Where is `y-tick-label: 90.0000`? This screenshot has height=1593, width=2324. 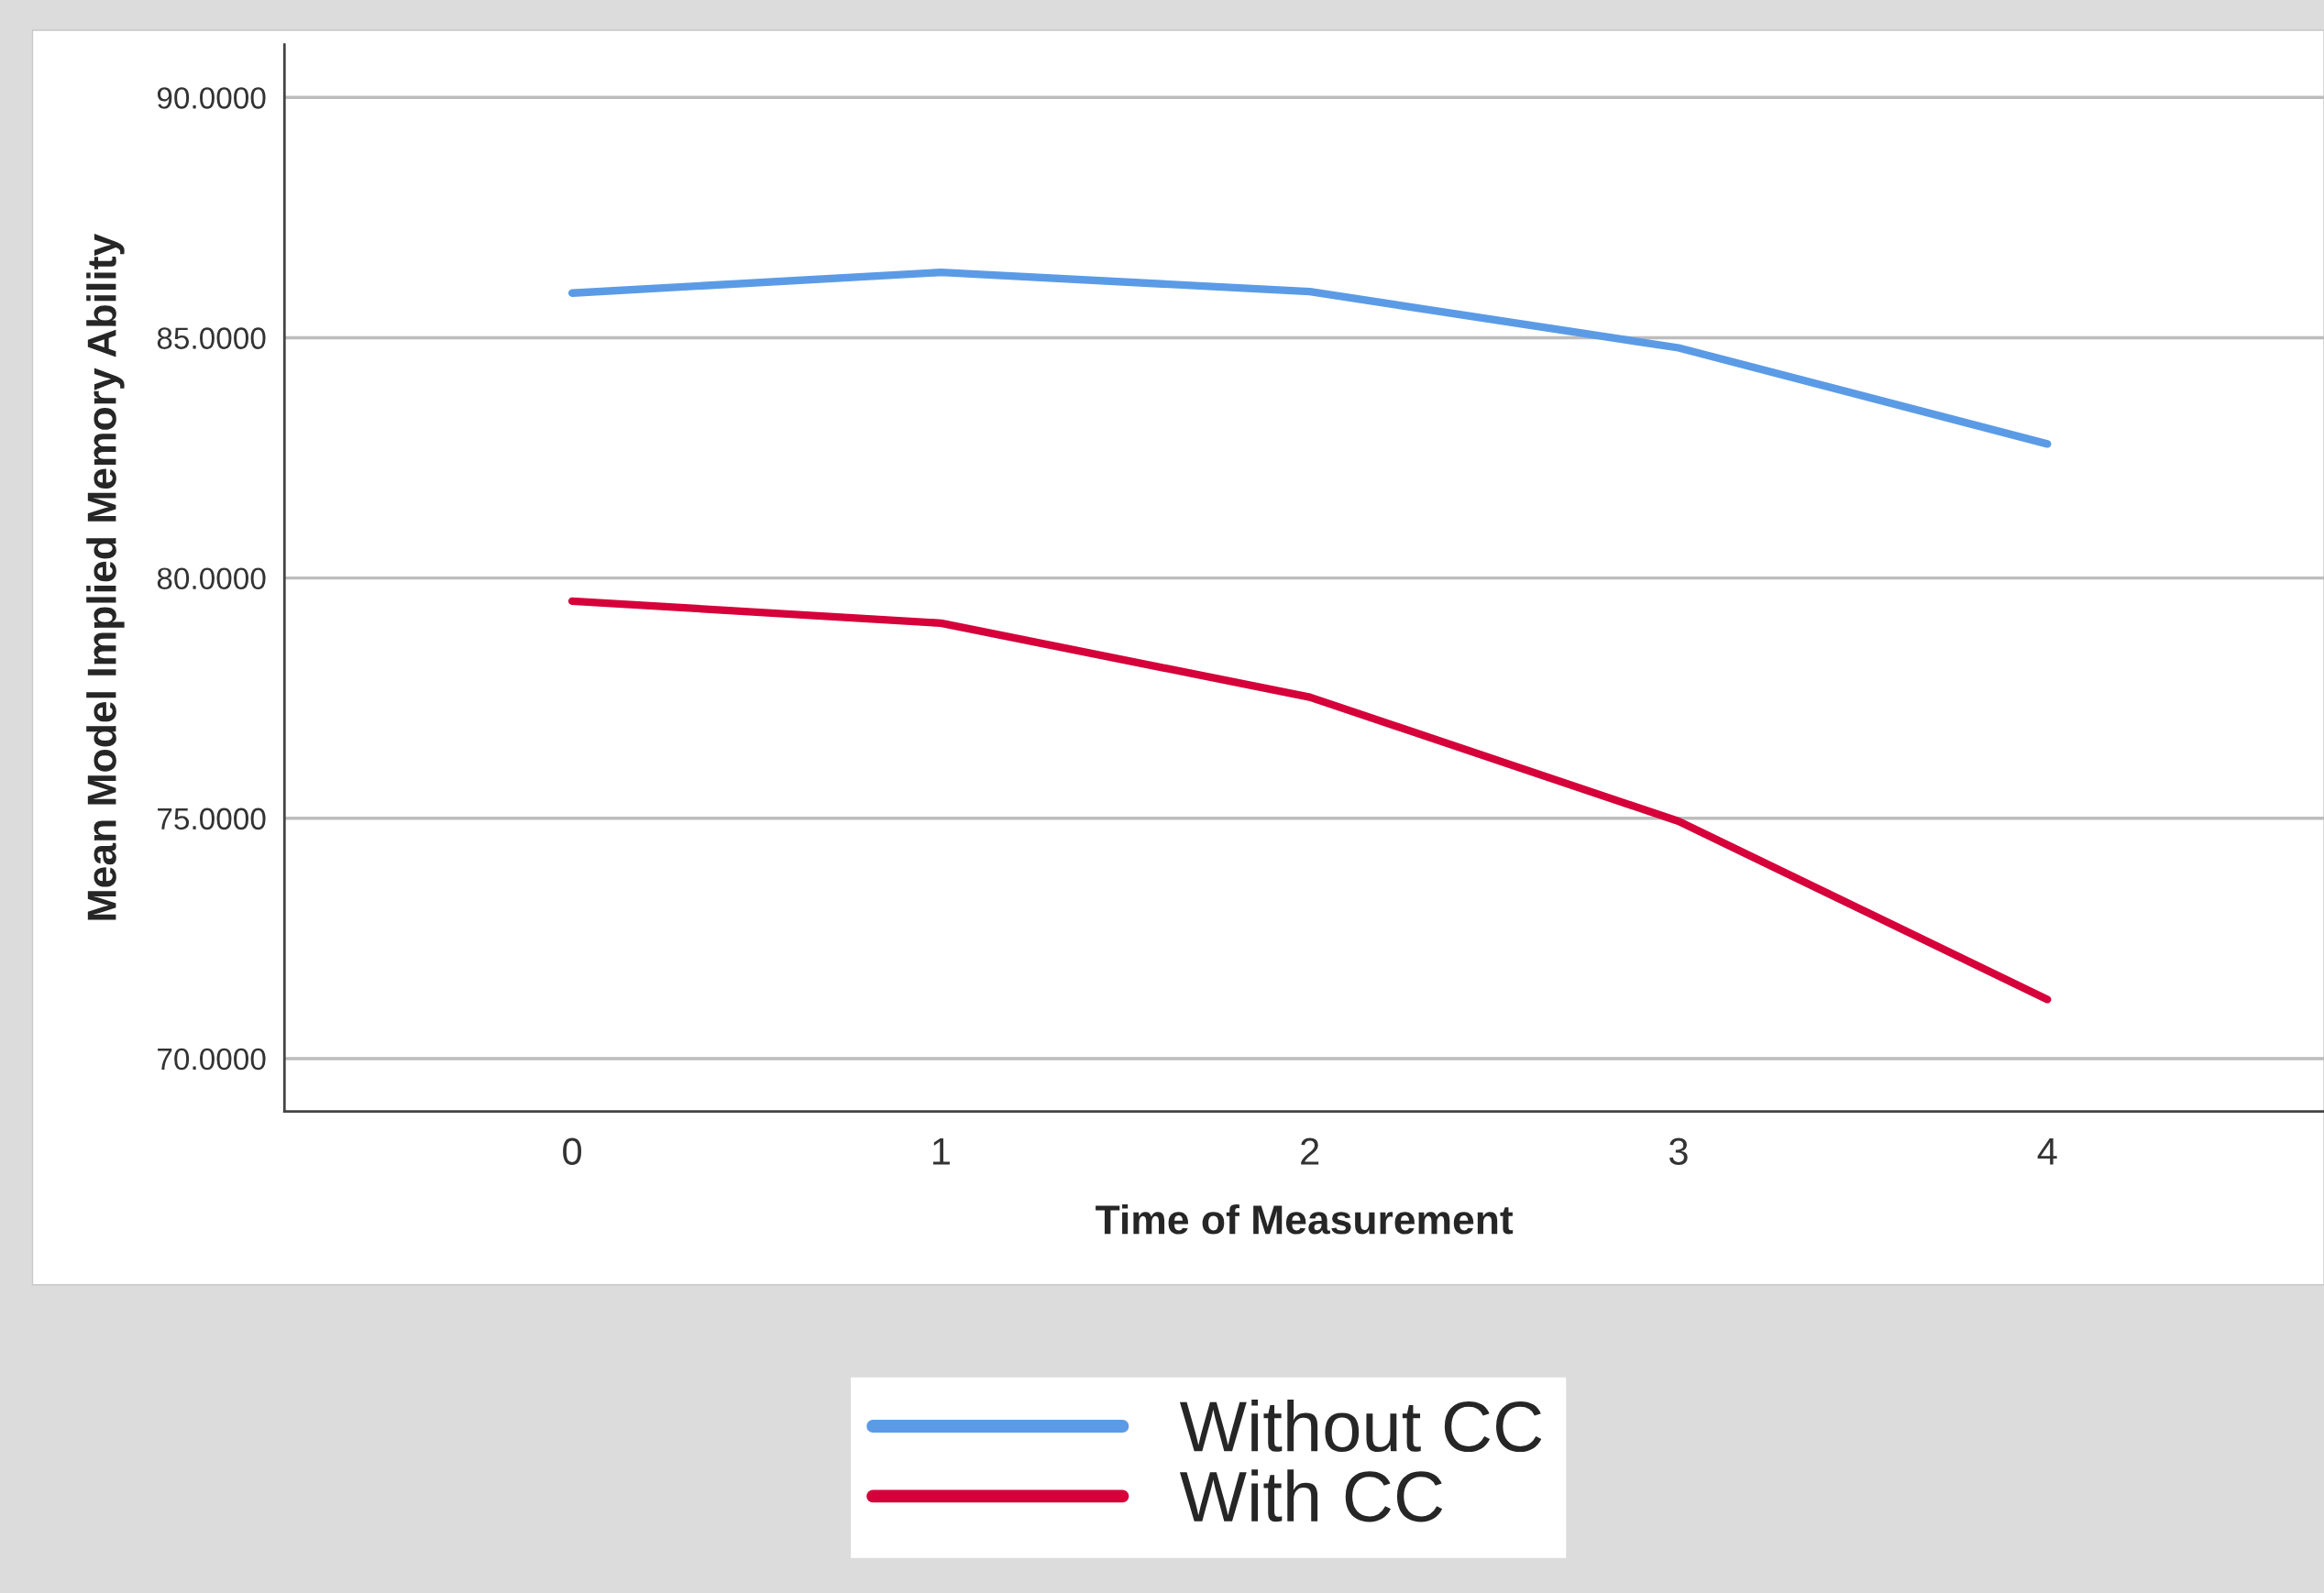 y-tick-label: 90.0000 is located at coordinates (211, 98).